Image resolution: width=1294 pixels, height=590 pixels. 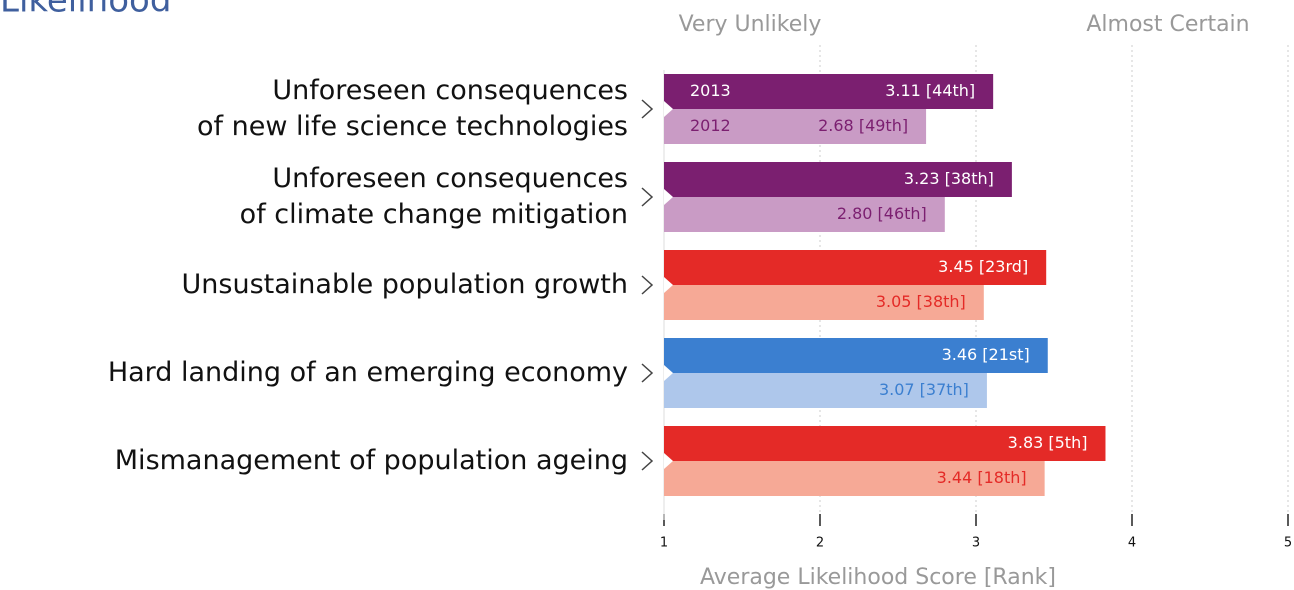 I want to click on x-tick-label: 3, so click(x=976, y=543).